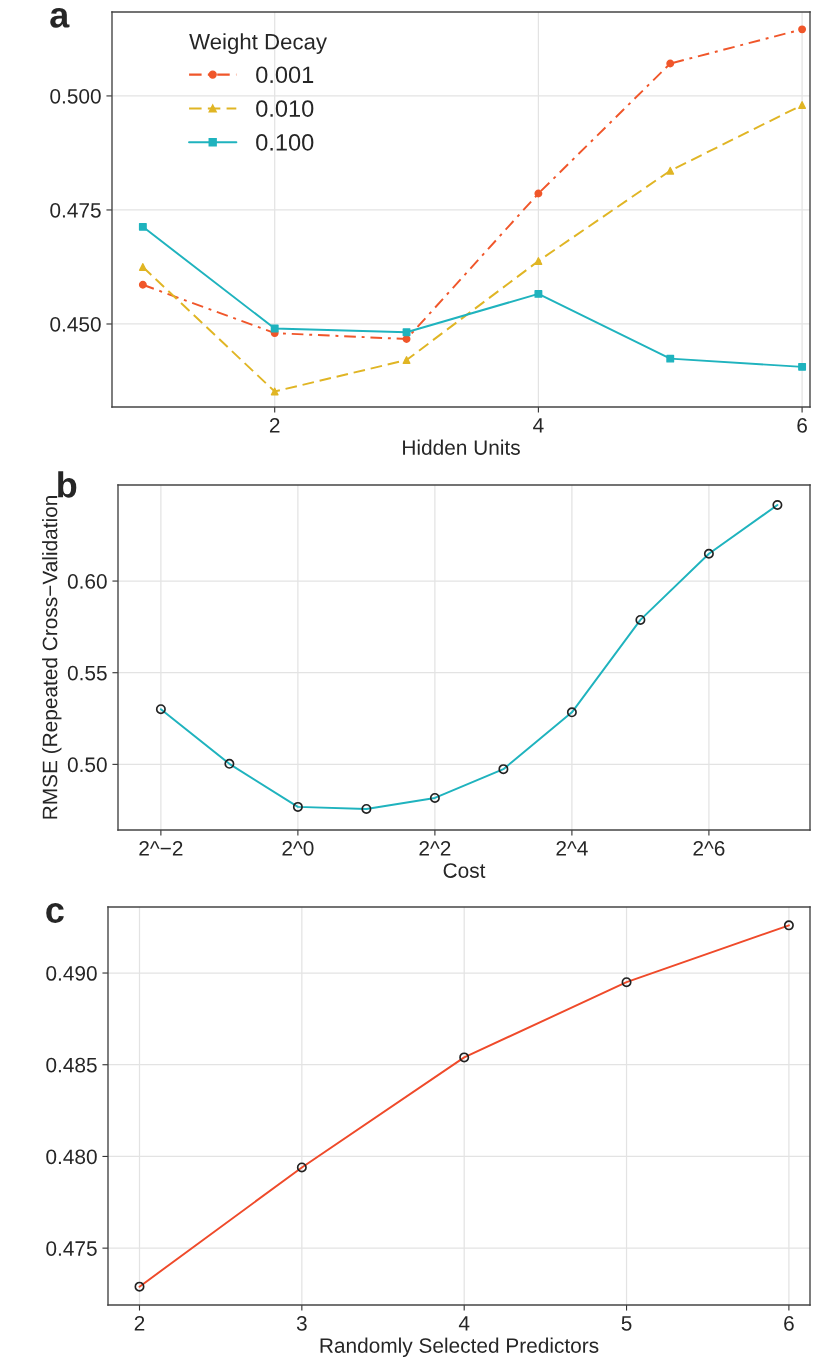 The width and height of the screenshot is (820, 1365). I want to click on y-tick-label: 0.450, so click(75, 324).